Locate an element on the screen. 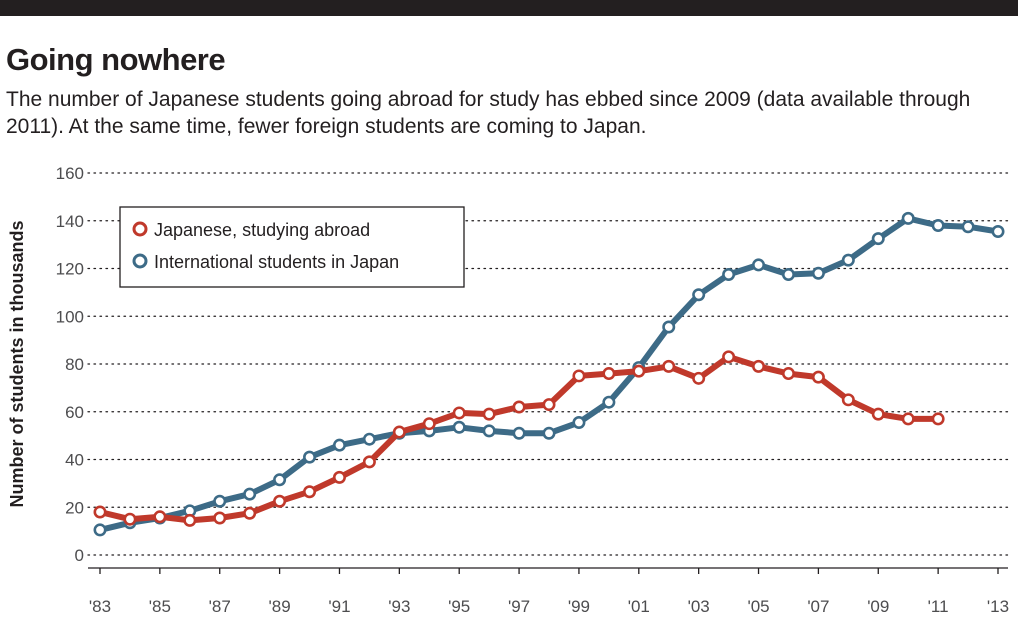  x-tick-label: '01 is located at coordinates (639, 606).